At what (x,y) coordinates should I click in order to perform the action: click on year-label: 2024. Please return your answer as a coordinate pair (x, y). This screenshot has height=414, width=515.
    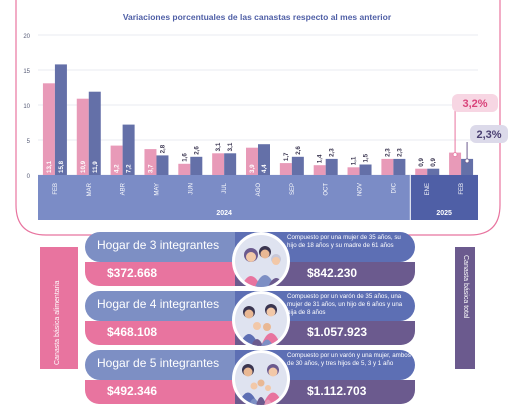
    Looking at the image, I should click on (224, 213).